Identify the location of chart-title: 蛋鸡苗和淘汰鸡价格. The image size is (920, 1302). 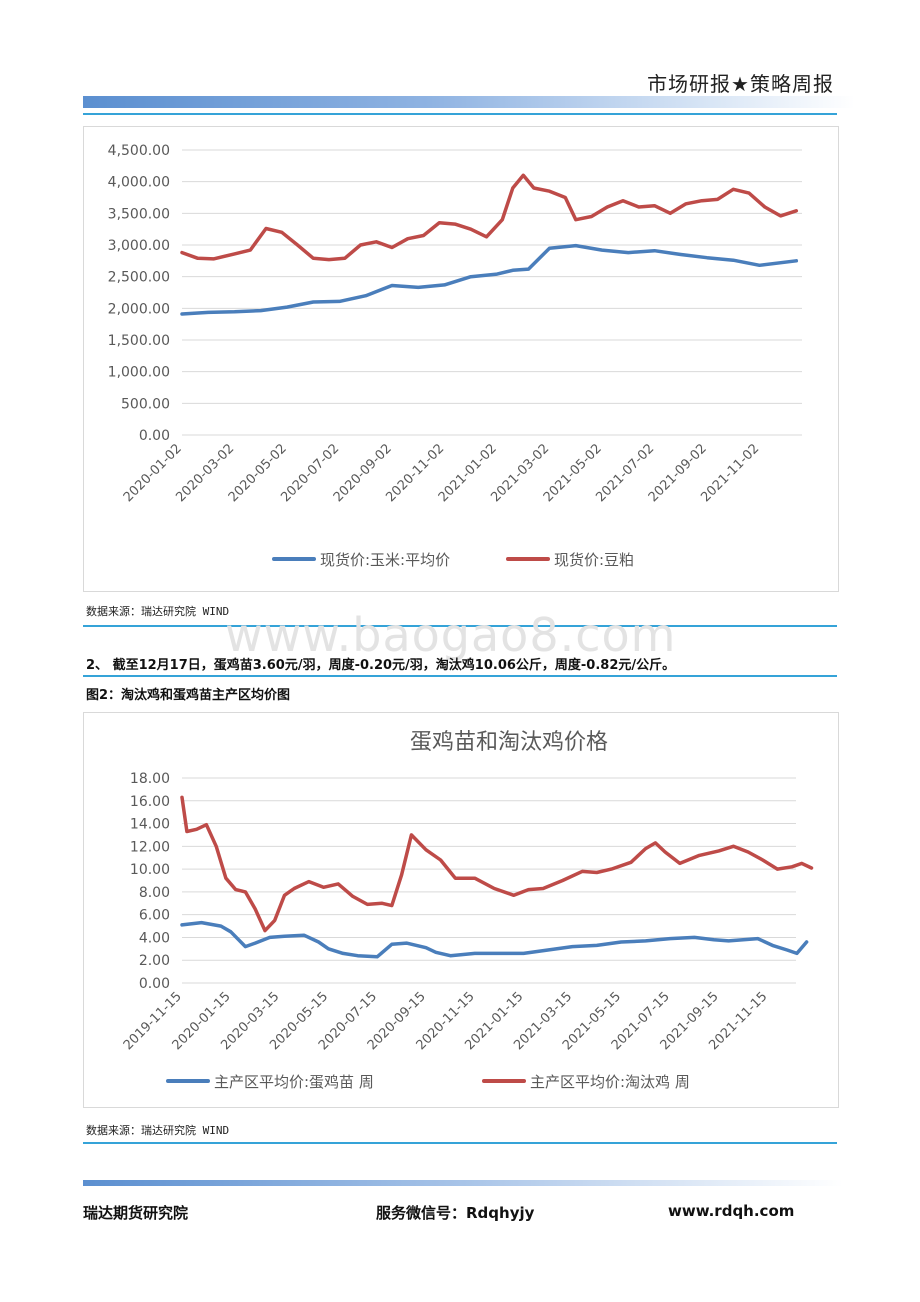
(509, 742).